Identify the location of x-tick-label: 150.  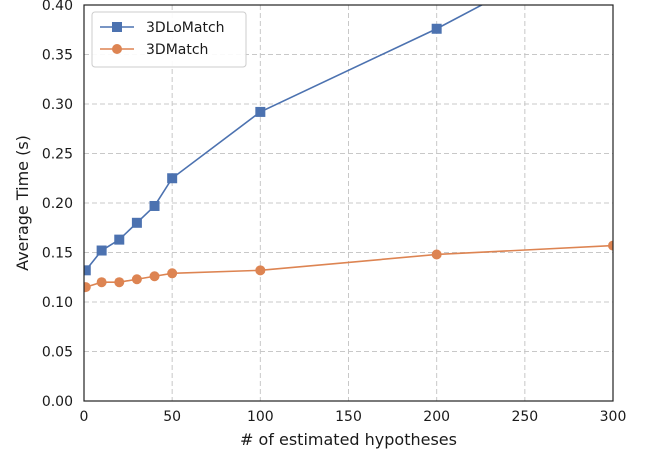
(348, 417).